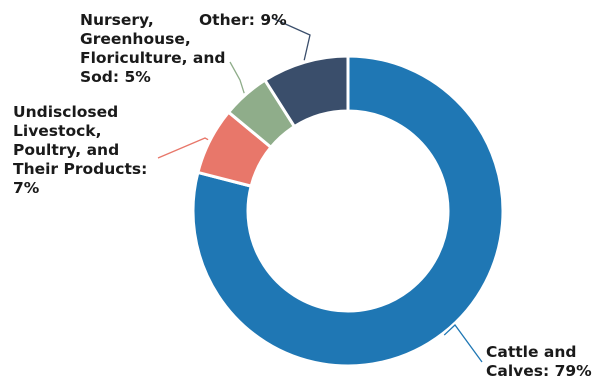  I want to click on slice-other, so click(306, 91).